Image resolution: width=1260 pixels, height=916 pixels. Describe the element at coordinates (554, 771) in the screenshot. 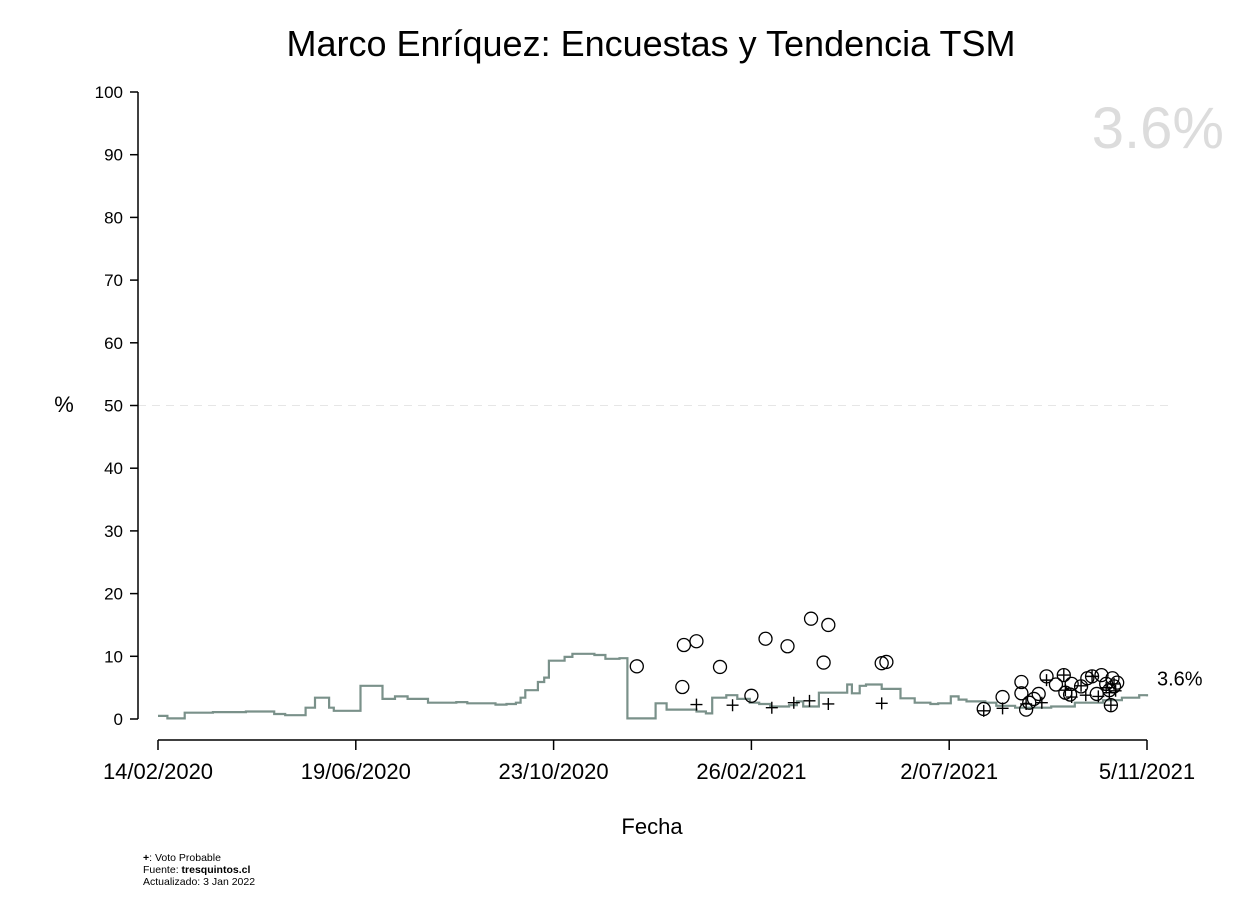

I see `x-tick-label: 23/10/2020` at that location.